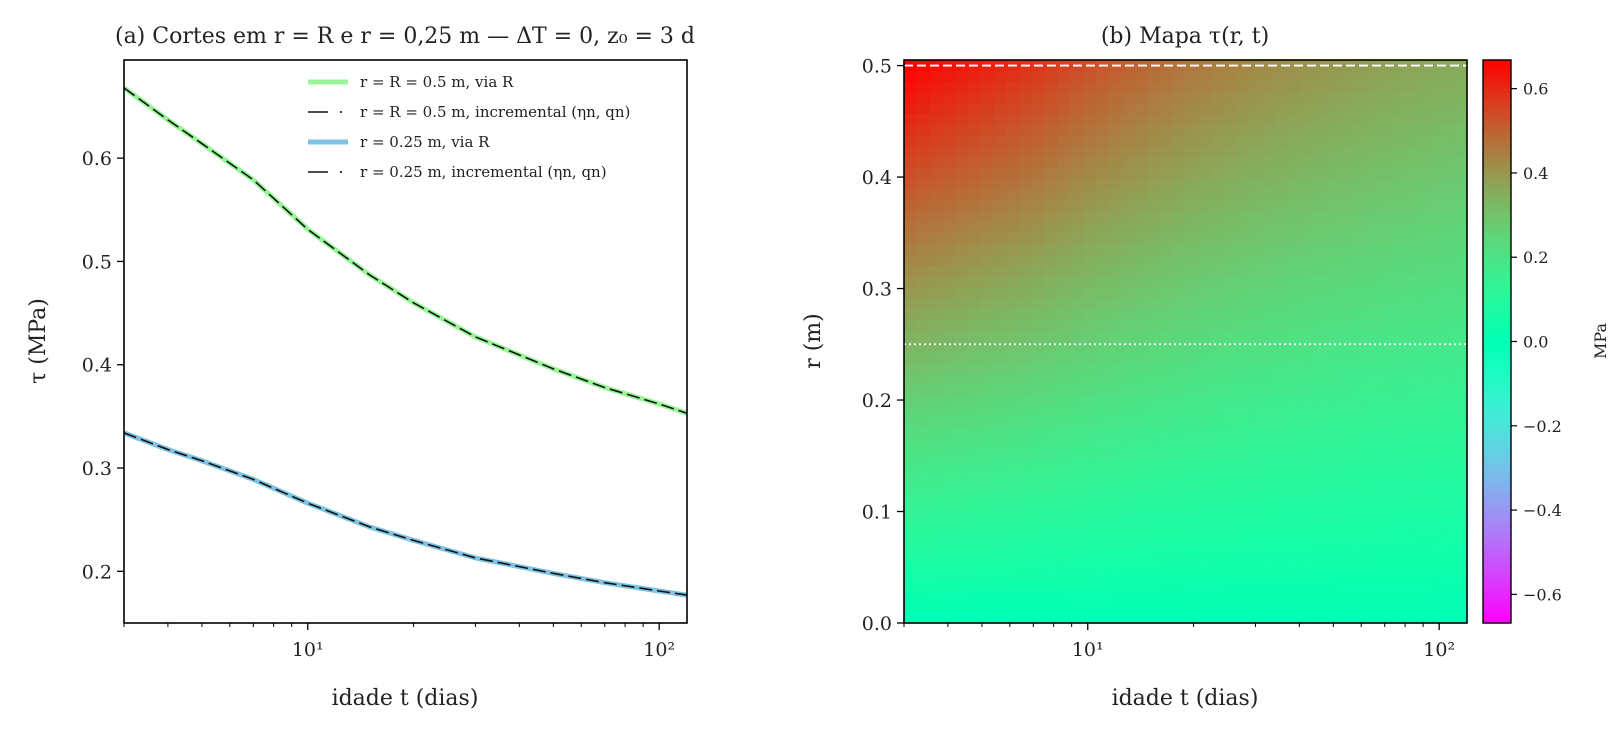  What do you see at coordinates (1542, 594) in the screenshot?
I see `colorbar-tick-label: −0.6` at bounding box center [1542, 594].